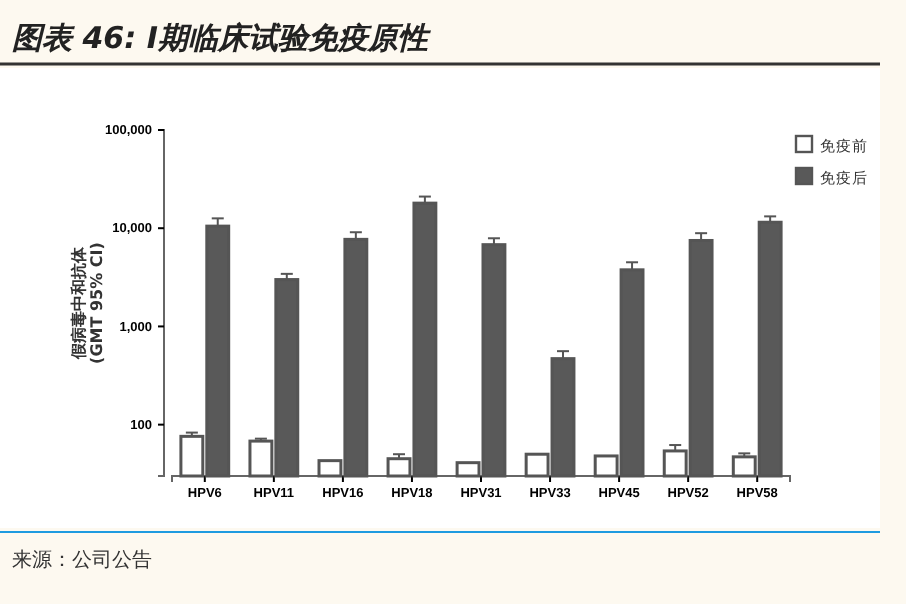 Image resolution: width=906 pixels, height=604 pixels. I want to click on source-note: 来源：公司公告, so click(82, 560).